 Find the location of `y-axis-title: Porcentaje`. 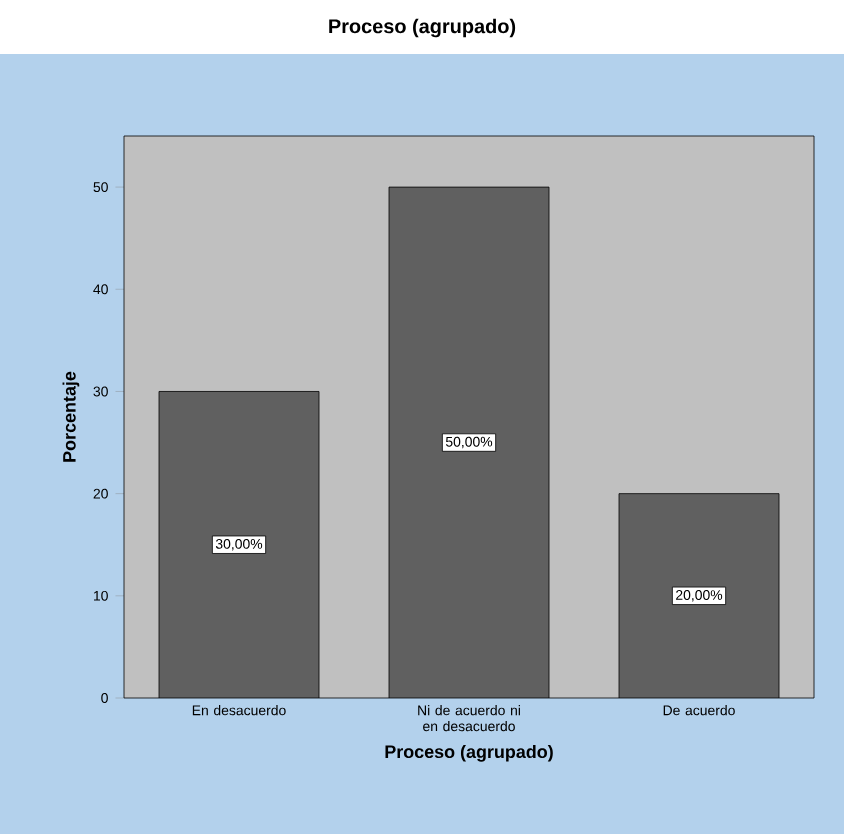

y-axis-title: Porcentaje is located at coordinates (71, 416).